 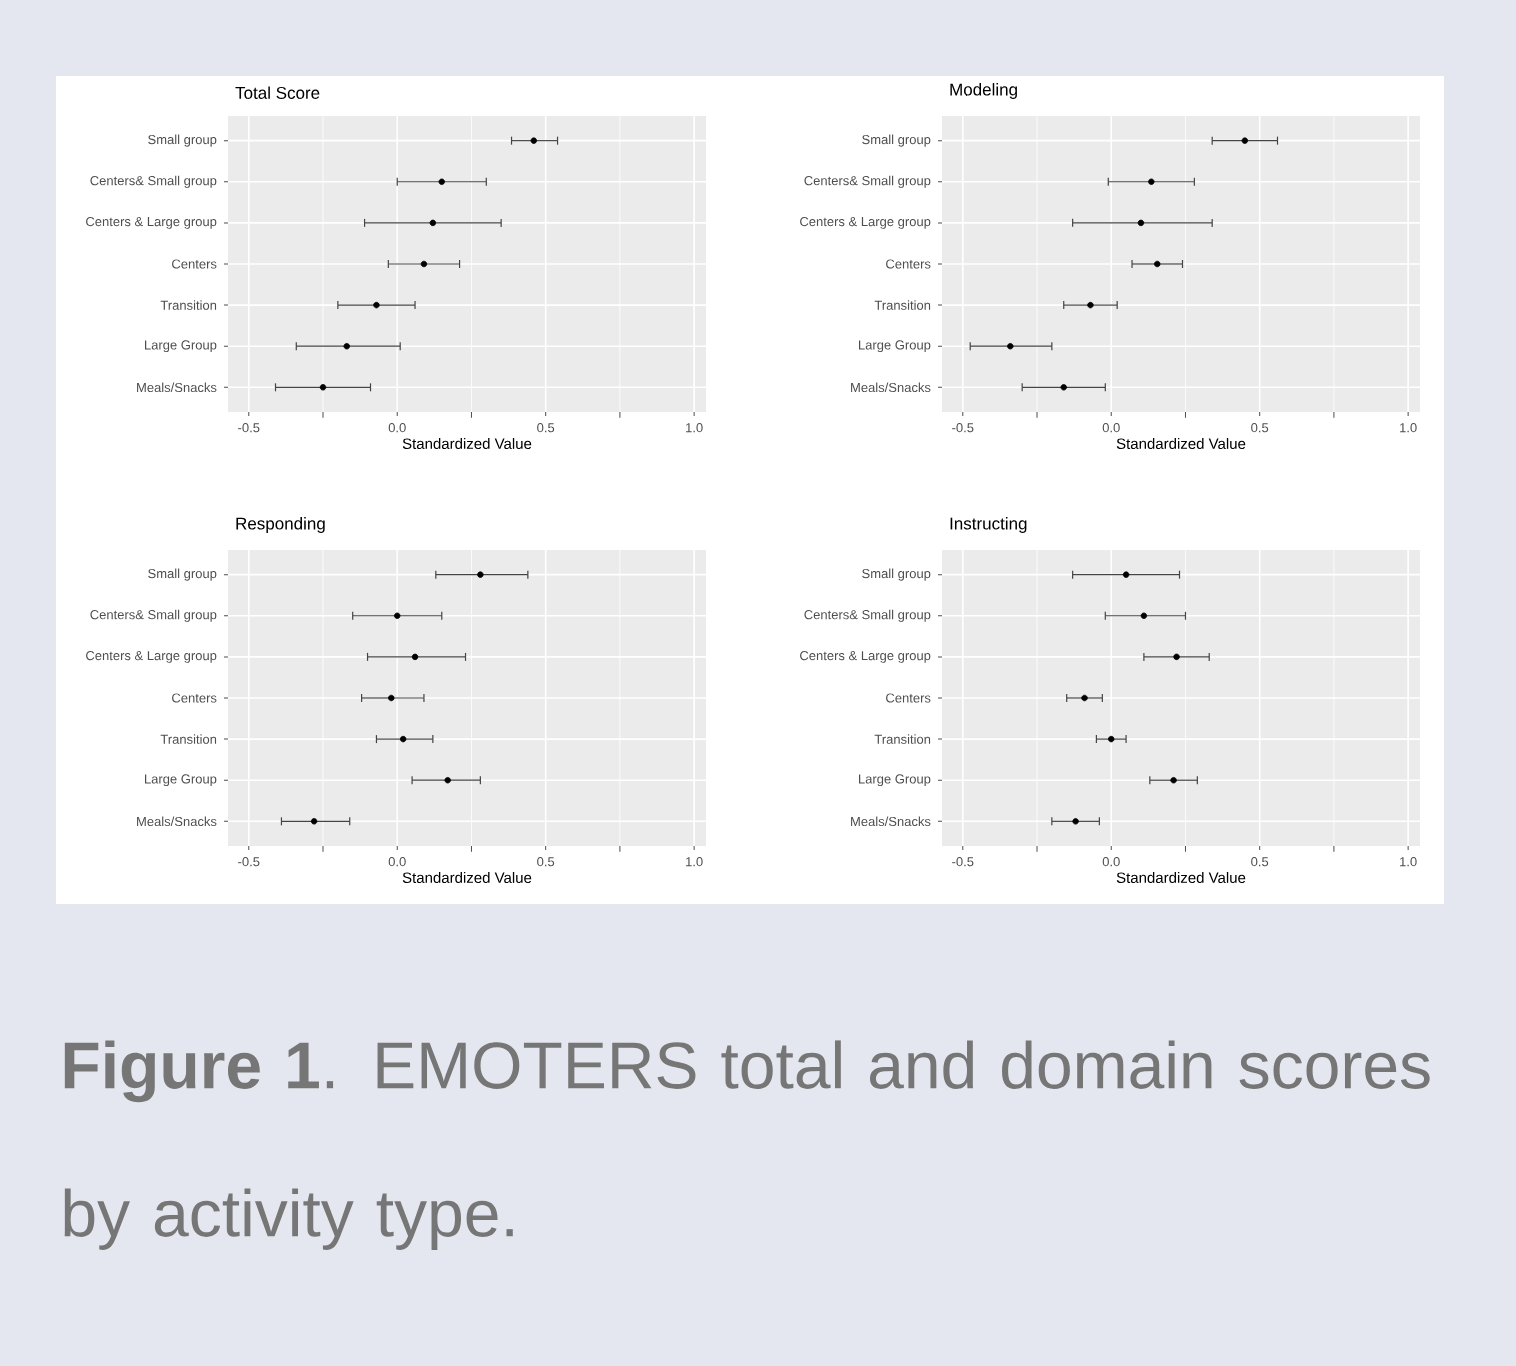 What do you see at coordinates (280, 525) in the screenshot?
I see `chart-title: Responding` at bounding box center [280, 525].